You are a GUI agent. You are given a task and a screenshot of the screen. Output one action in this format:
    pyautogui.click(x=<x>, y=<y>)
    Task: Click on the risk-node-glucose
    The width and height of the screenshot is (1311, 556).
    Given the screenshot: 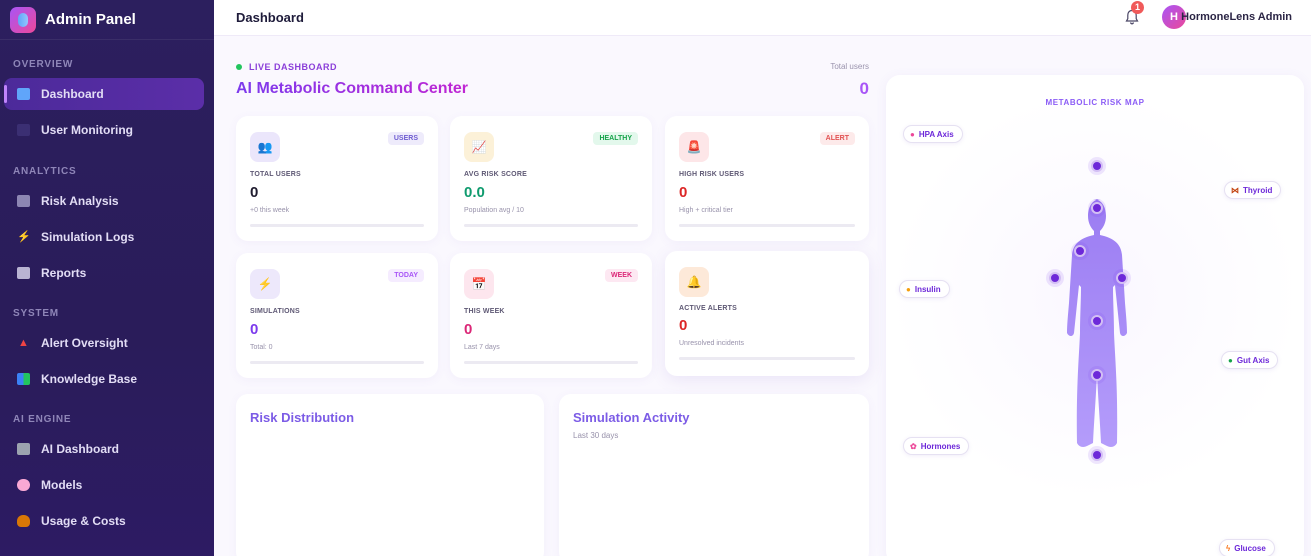 What is the action you would take?
    pyautogui.click(x=1097, y=455)
    